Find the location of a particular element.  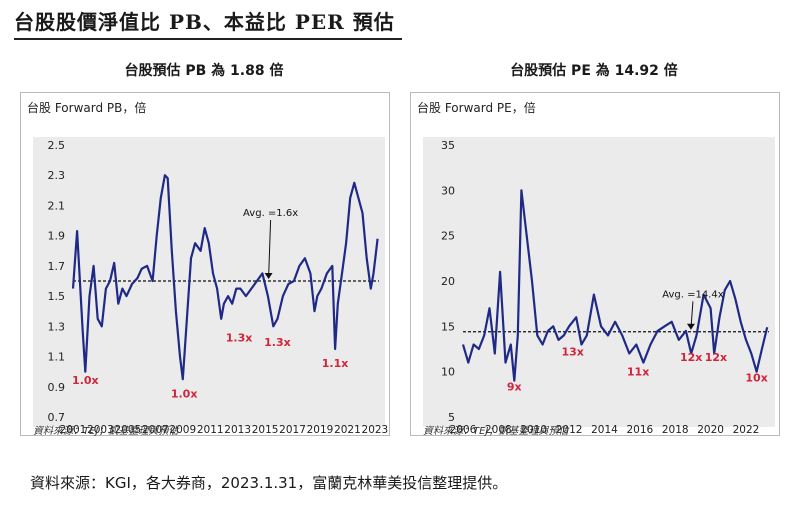

page-title: 台股股價淨值比 PB、本益比 PER 預估 is located at coordinates (208, 23).